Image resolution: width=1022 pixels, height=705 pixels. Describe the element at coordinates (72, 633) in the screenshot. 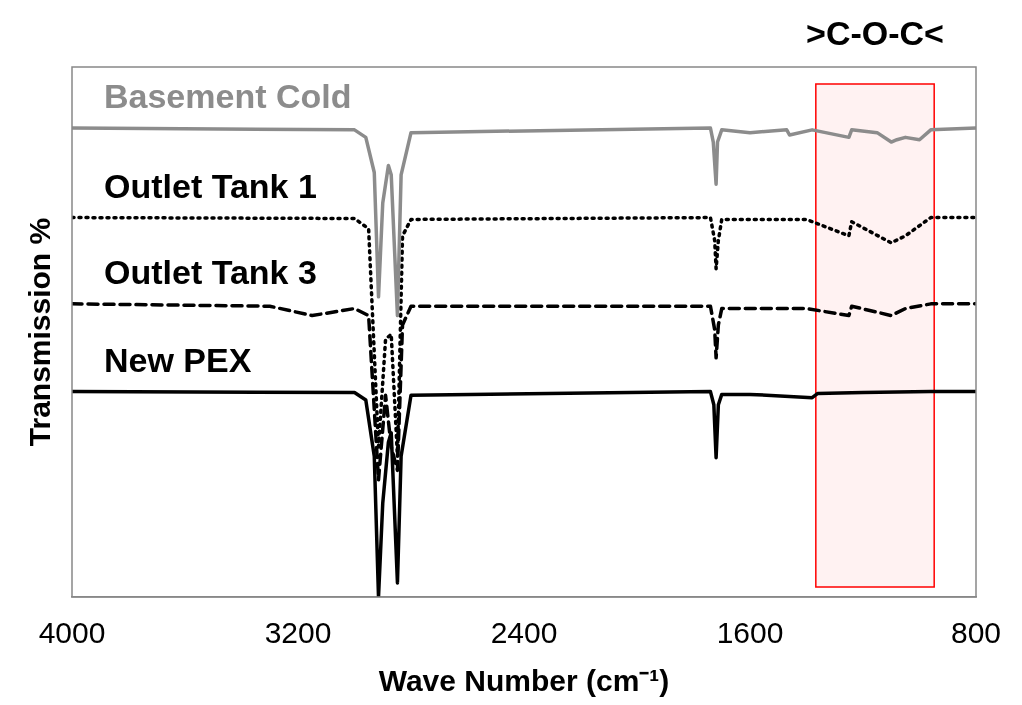

I see `x-tick-label: 4000` at that location.